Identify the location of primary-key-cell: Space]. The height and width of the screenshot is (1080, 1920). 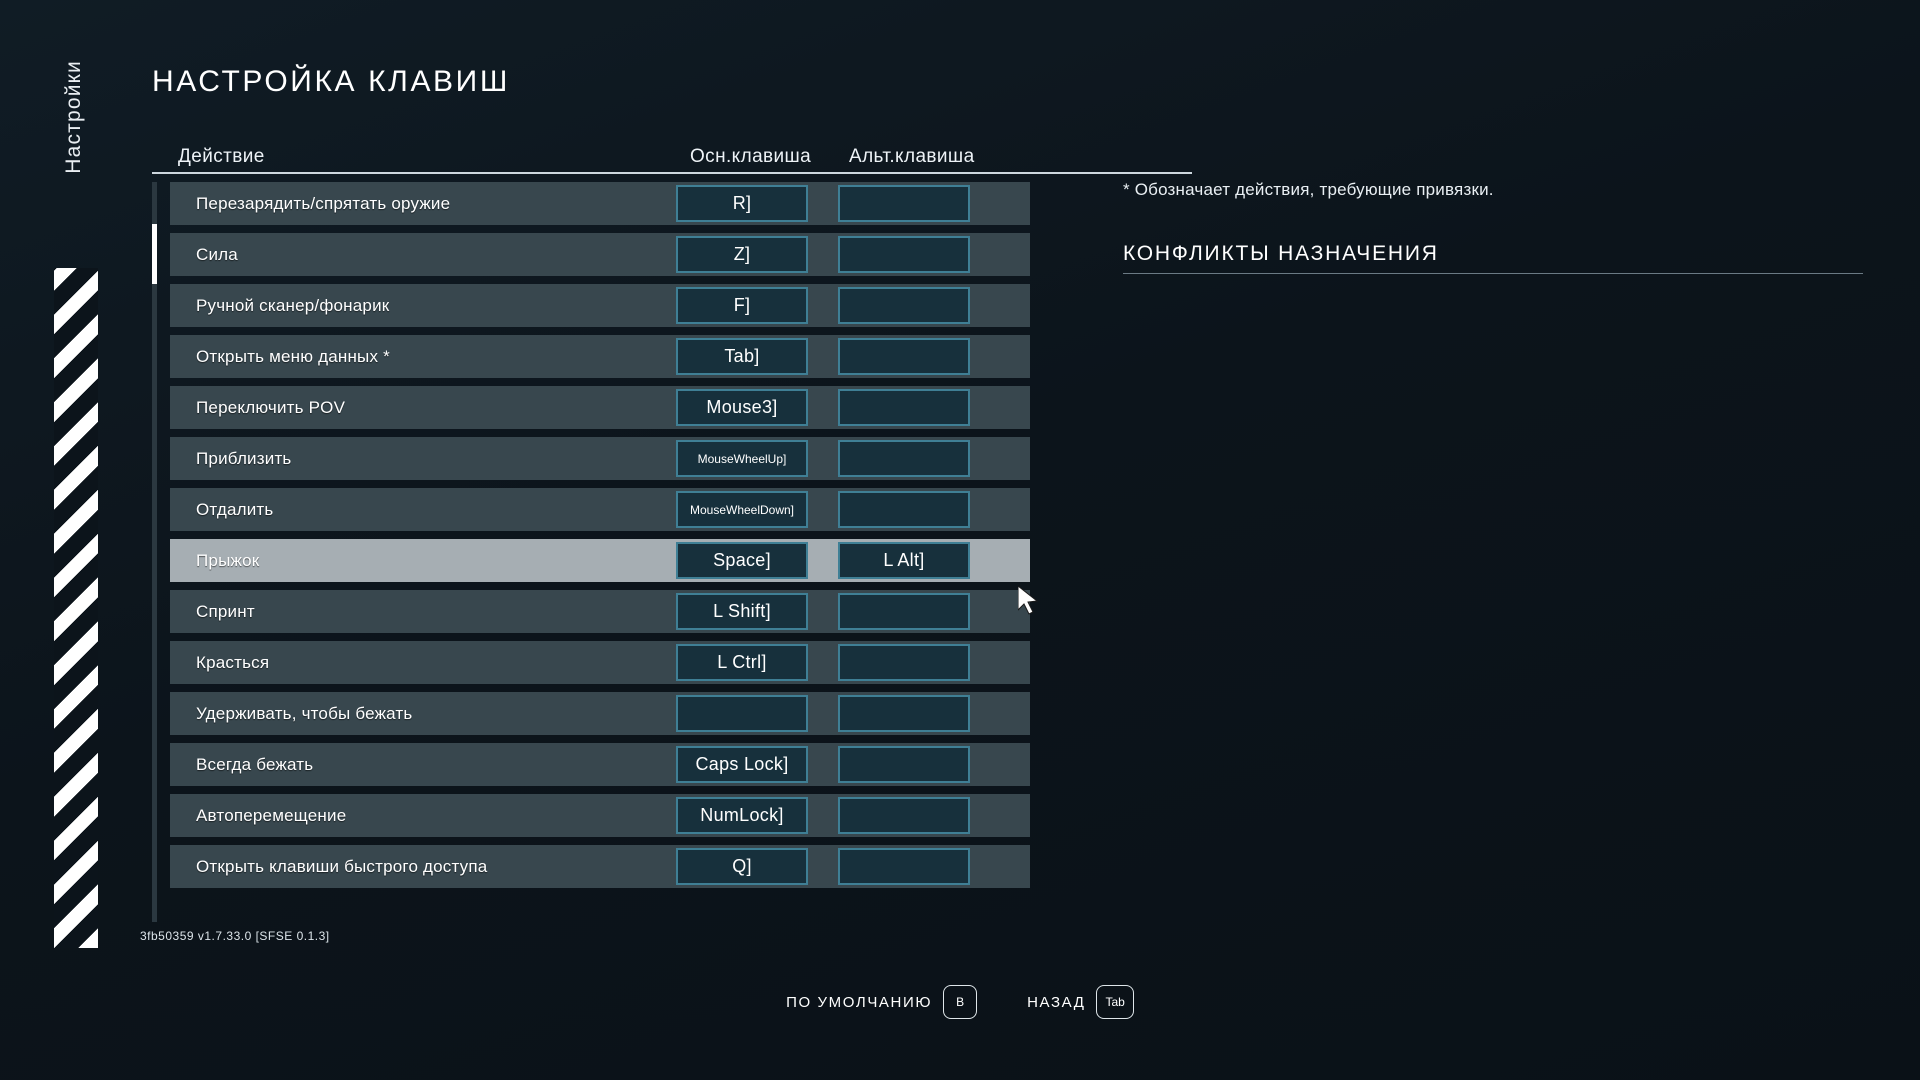
(742, 560).